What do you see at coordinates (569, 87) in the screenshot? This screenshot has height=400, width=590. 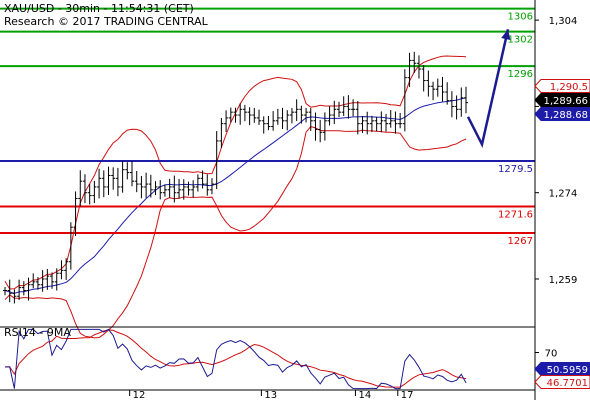 I see `price-tag-label: 1,290.5` at bounding box center [569, 87].